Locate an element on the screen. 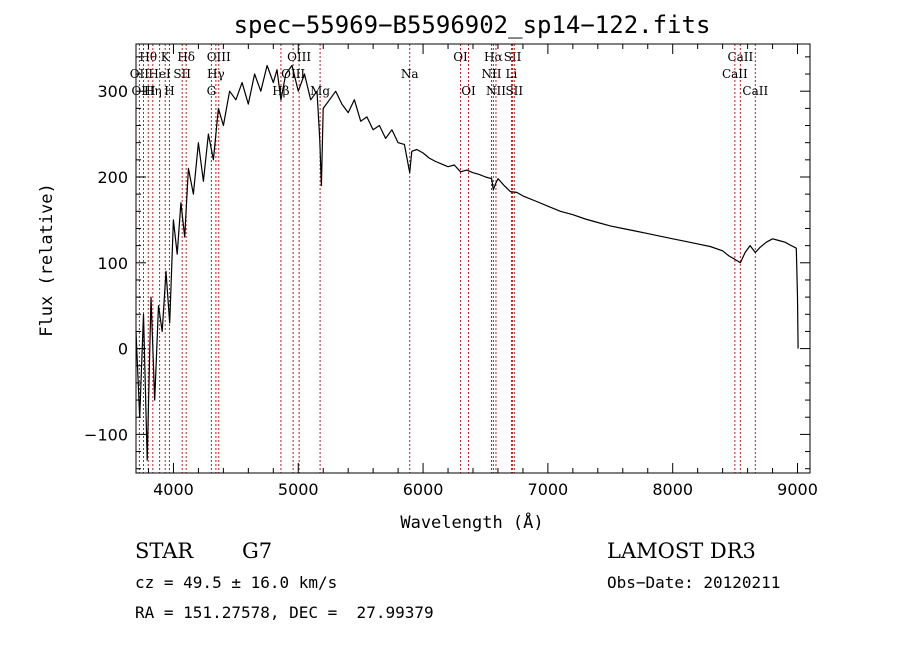 This screenshot has width=900, height=649. spectral-line-label: H is located at coordinates (169, 91).